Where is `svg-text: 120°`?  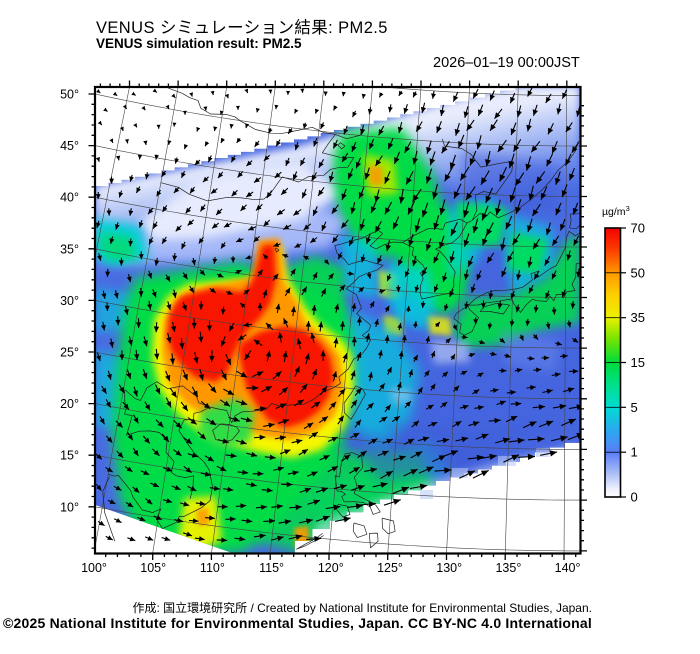
svg-text: 120° is located at coordinates (331, 568).